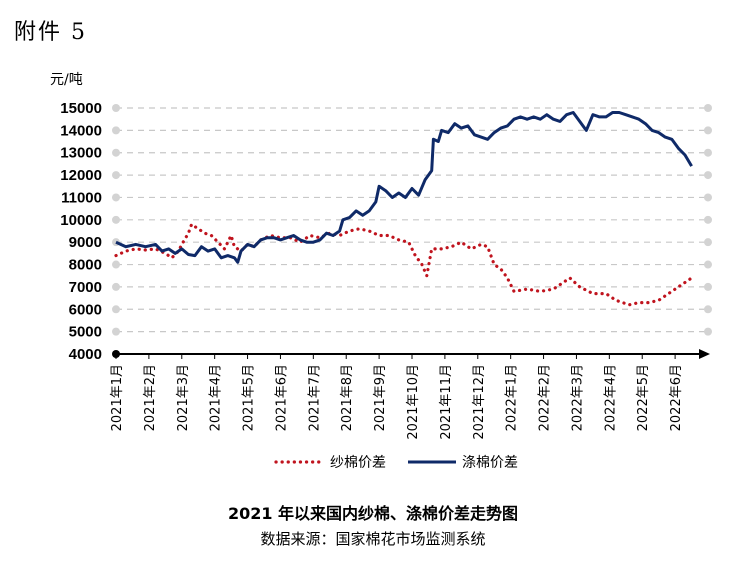 This screenshot has height=573, width=746. I want to click on x-tick-label: 2021年1月, so click(117, 397).